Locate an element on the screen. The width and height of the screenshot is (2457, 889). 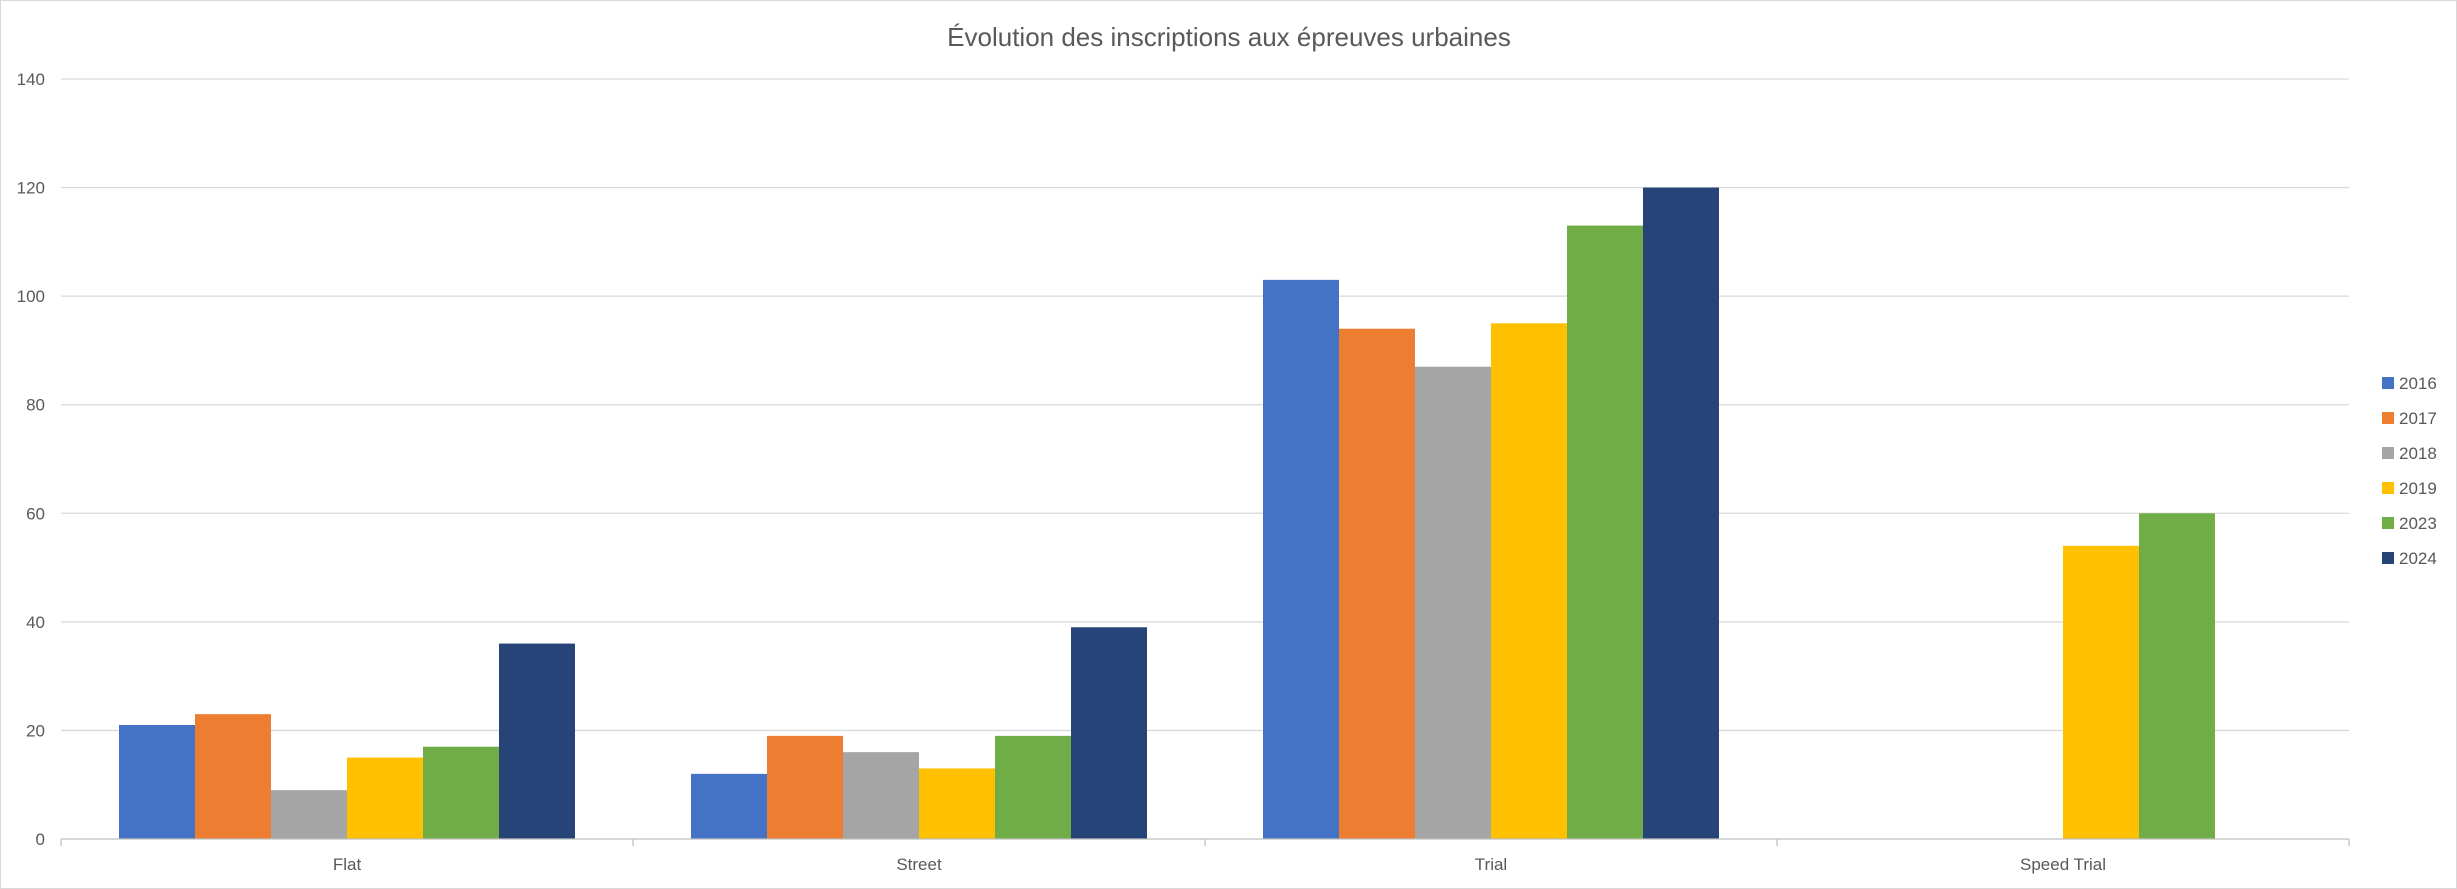
bar-2024-street is located at coordinates (1109, 733).